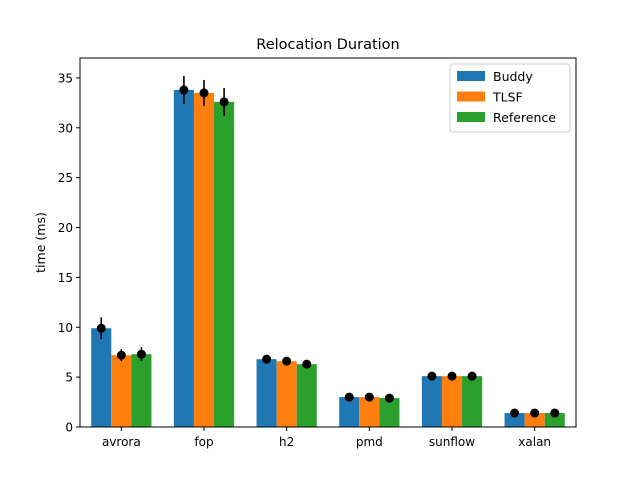 Image resolution: width=640 pixels, height=480 pixels. What do you see at coordinates (524, 117) in the screenshot?
I see `legend-label-reference: Reference` at bounding box center [524, 117].